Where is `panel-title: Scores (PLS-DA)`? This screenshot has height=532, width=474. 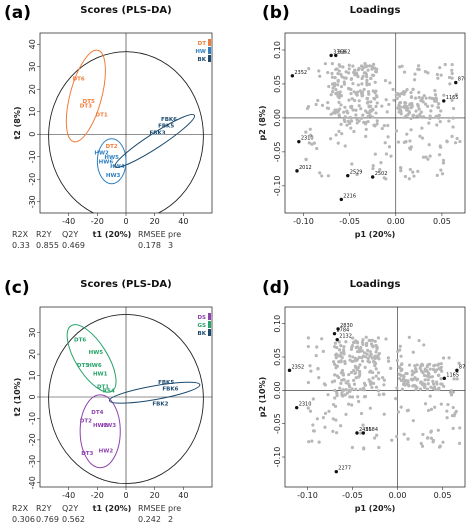 panel-title: Scores (PLS-DA) is located at coordinates (125, 10).